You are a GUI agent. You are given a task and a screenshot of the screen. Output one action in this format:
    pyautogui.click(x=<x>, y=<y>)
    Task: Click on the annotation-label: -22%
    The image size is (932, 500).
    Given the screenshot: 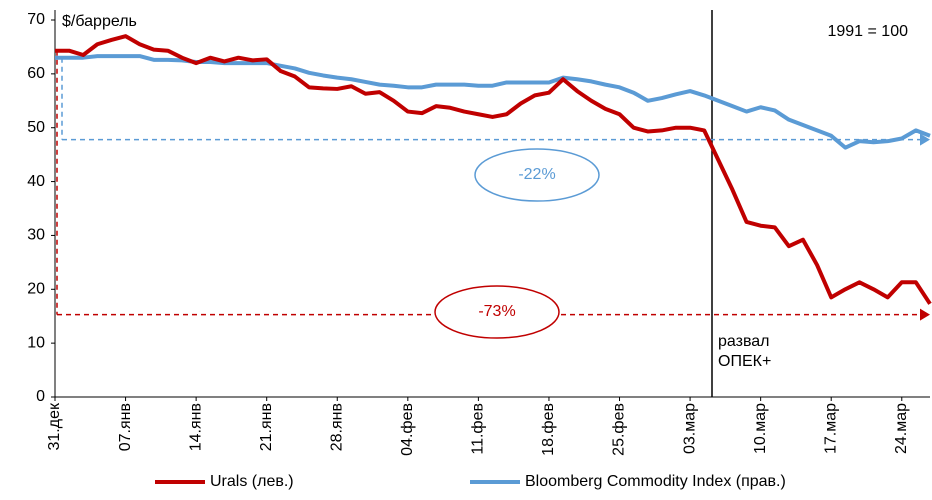 What is the action you would take?
    pyautogui.click(x=536, y=174)
    